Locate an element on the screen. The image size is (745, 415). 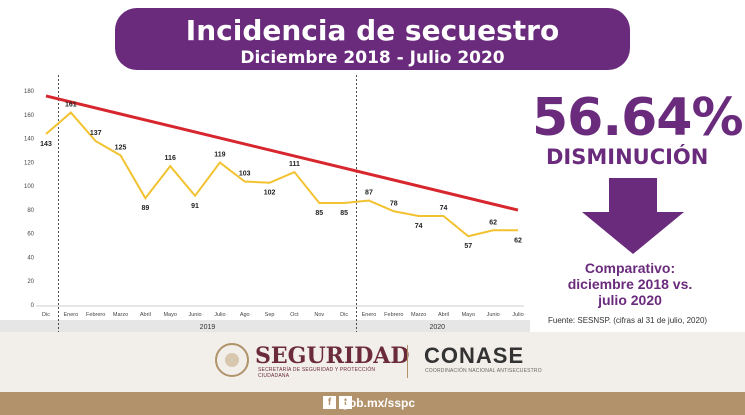
x-tick-label: Oct is located at coordinates (294, 315).